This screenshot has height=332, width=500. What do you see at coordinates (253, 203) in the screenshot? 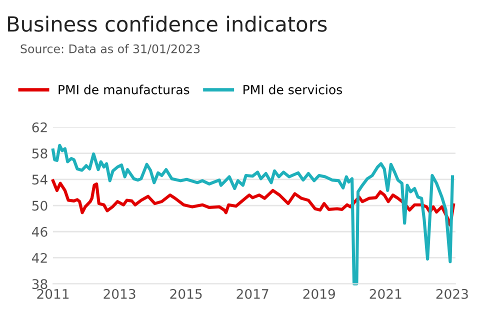
I see `line-series` at bounding box center [253, 203].